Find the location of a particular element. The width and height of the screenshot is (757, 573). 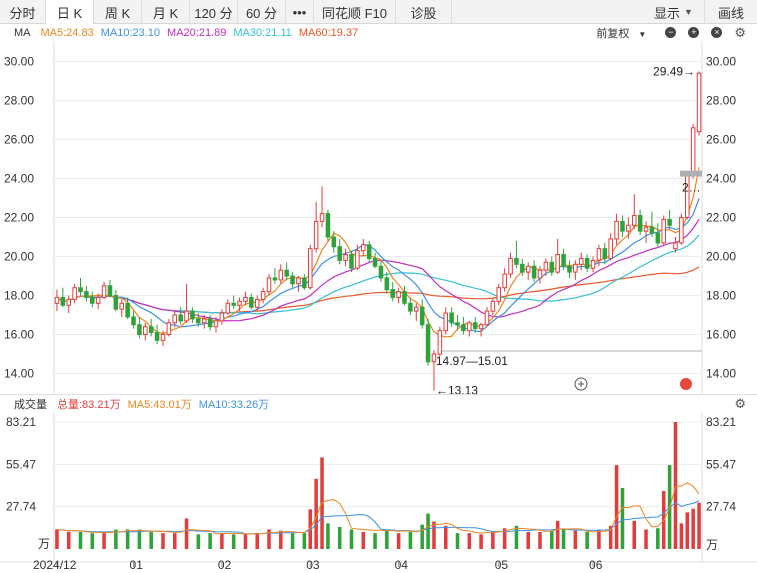

tab-120-min: 120 分 is located at coordinates (214, 12).